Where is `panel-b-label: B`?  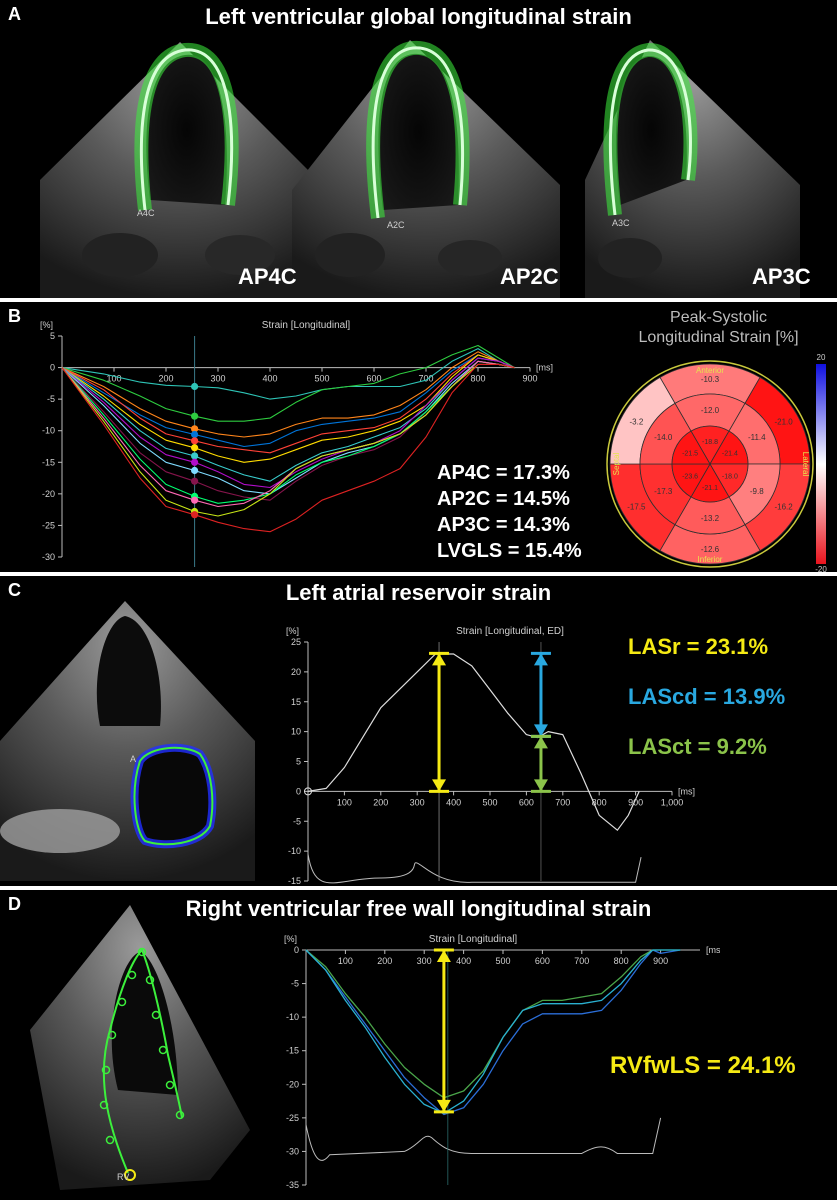 panel-b-label: B is located at coordinates (14, 316).